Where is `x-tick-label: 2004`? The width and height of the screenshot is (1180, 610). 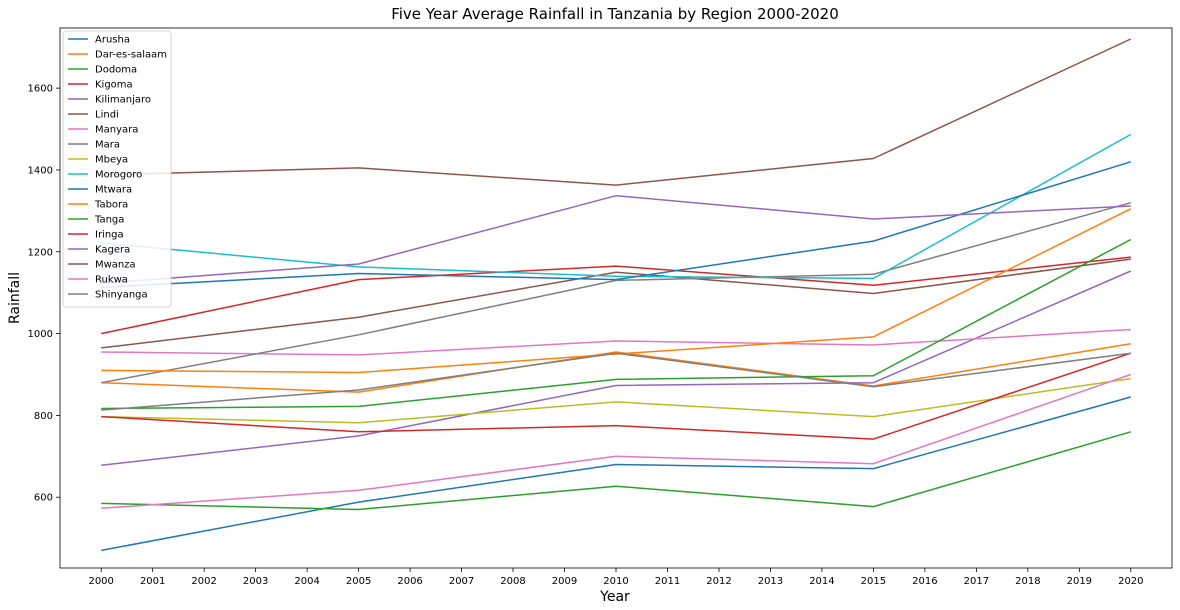 x-tick-label: 2004 is located at coordinates (306, 581).